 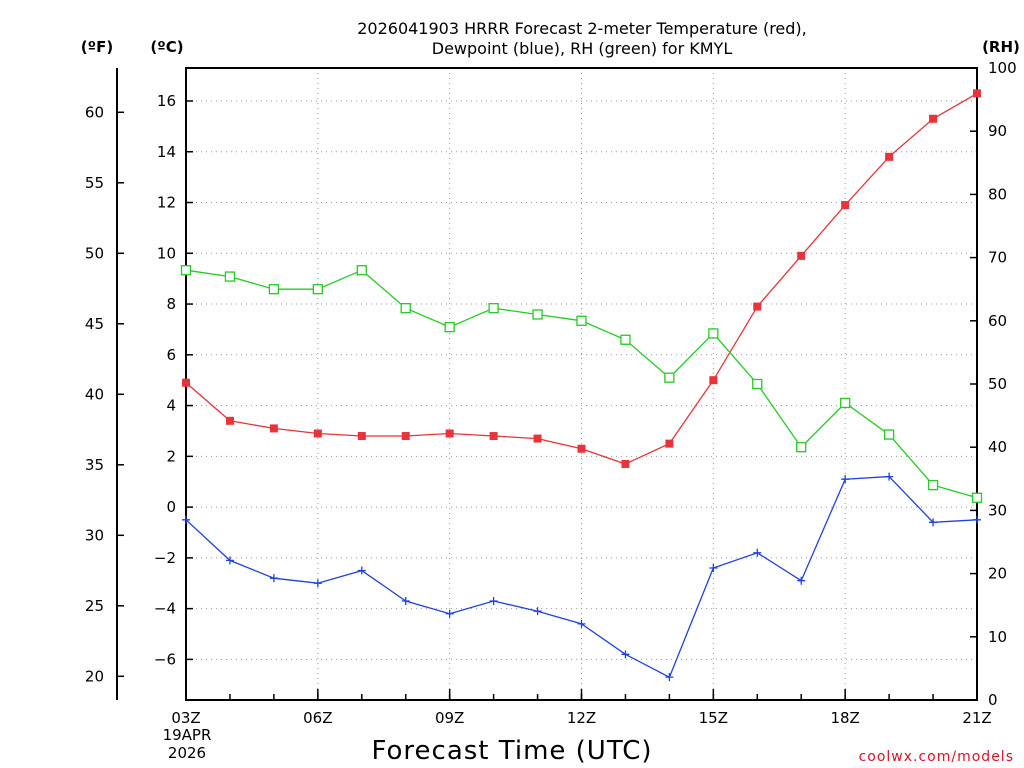 I want to click on chart-title-line2: Dewpoint (blue), RH (green) for KMYL, so click(x=582, y=48).